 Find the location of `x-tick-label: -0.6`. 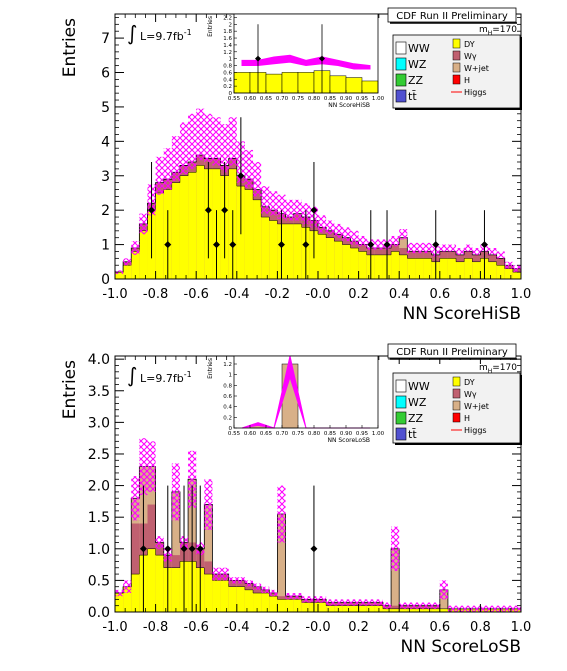

x-tick-label: -0.6 is located at coordinates (196, 294).